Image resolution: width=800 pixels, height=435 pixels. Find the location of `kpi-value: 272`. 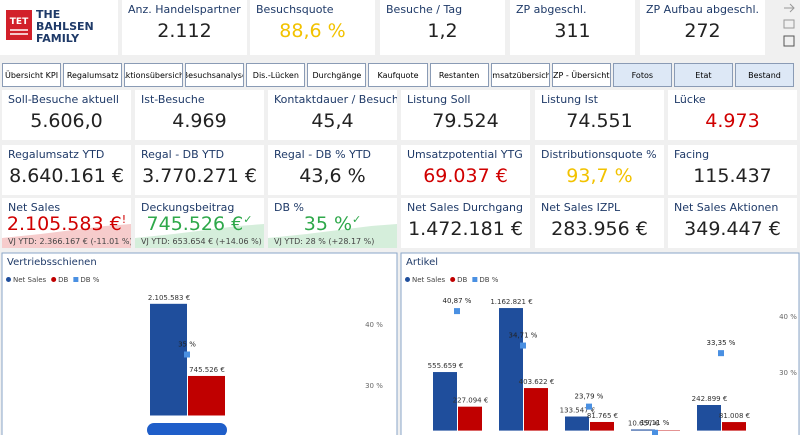

kpi-value: 272 is located at coordinates (702, 31).